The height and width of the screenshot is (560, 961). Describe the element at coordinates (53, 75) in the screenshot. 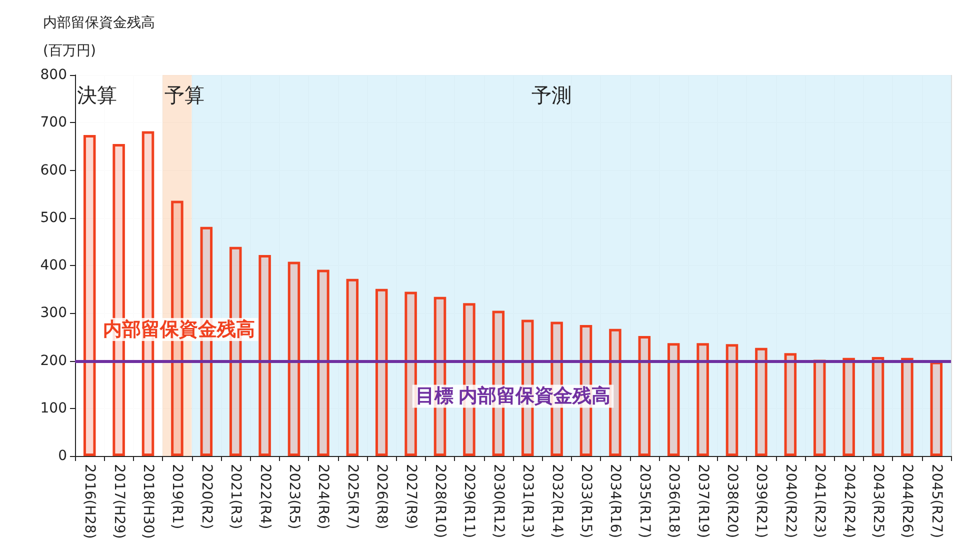

I see `y-tick-label: 800` at that location.